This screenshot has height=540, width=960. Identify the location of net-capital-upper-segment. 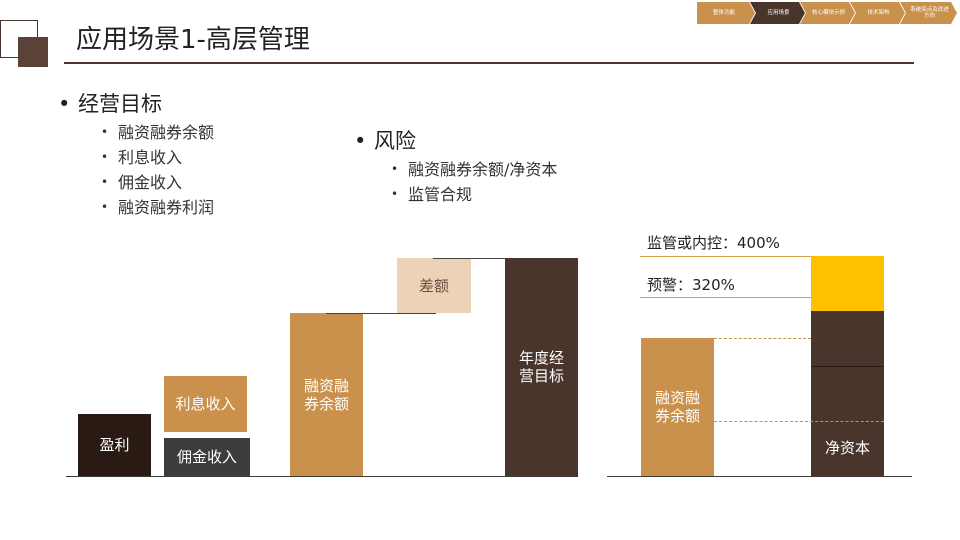
(847, 339).